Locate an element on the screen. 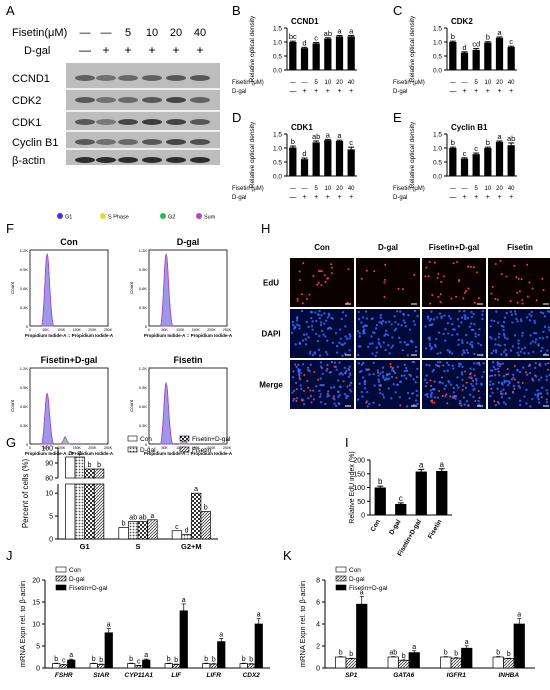 The image size is (550, 690). significance-letter: b is located at coordinates (498, 653).